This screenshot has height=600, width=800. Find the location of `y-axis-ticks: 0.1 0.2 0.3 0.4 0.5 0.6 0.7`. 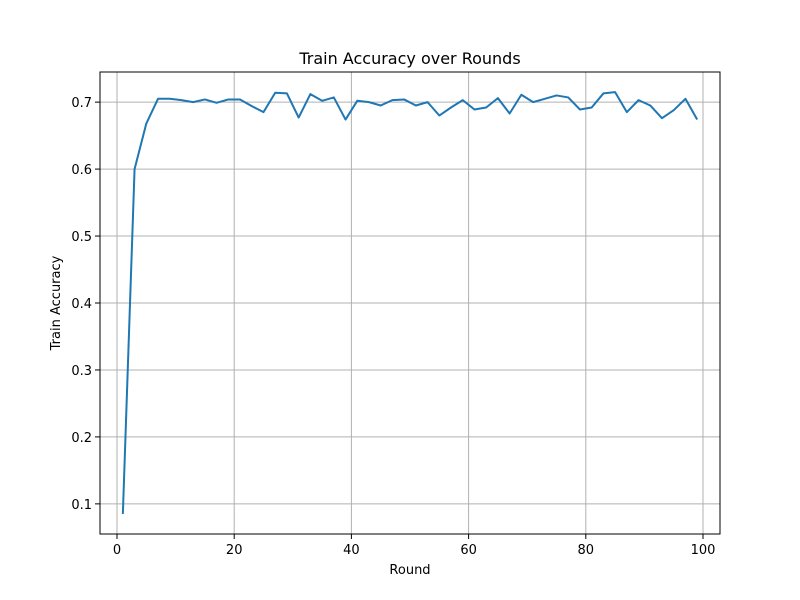

y-axis-ticks: 0.1 0.2 0.3 0.4 0.5 0.6 0.7 is located at coordinates (85, 304).